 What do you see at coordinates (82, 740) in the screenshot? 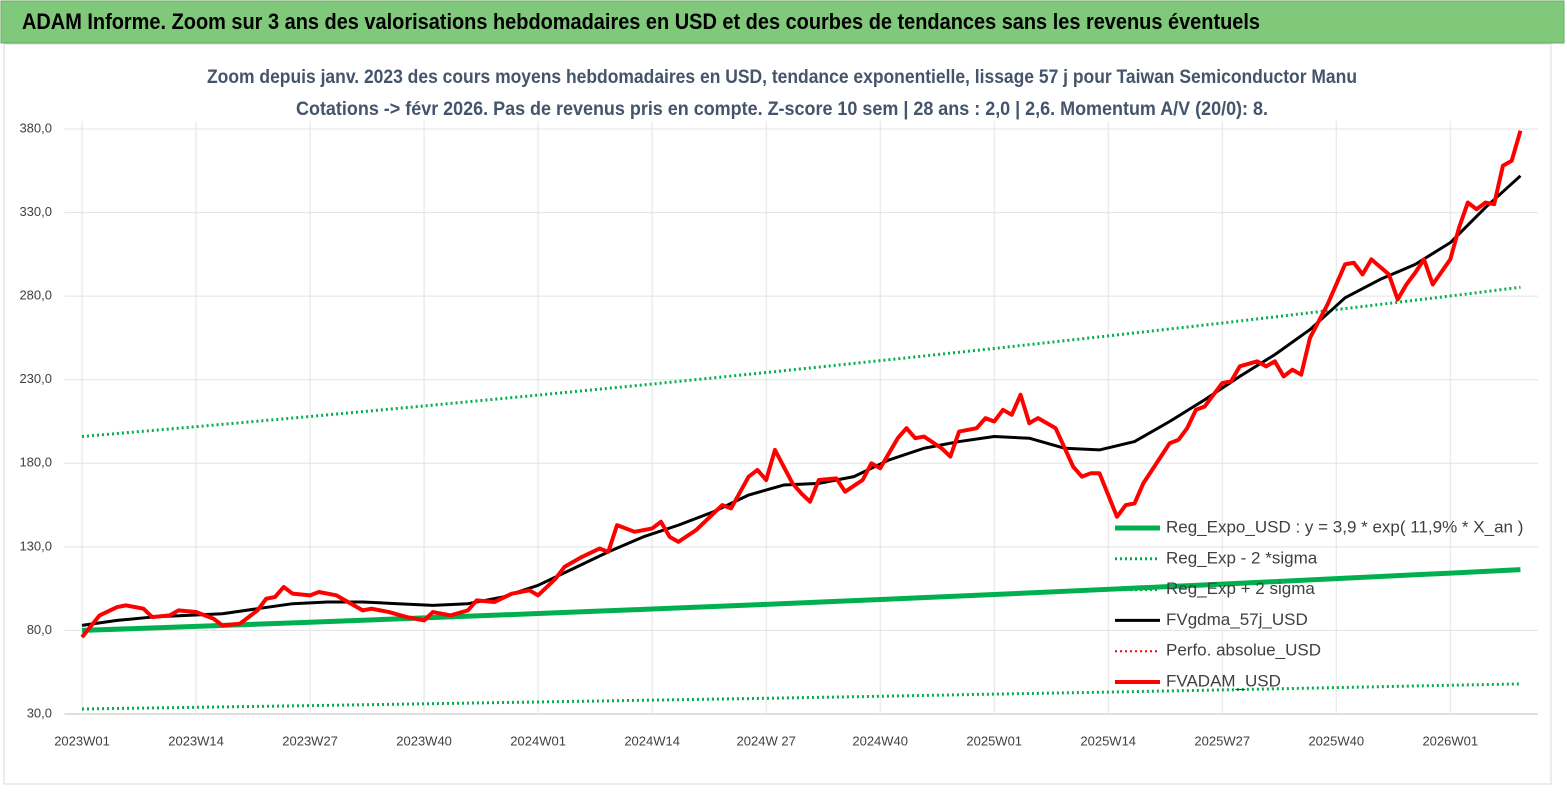
I see `x-tick-label: 2023W01` at bounding box center [82, 740].